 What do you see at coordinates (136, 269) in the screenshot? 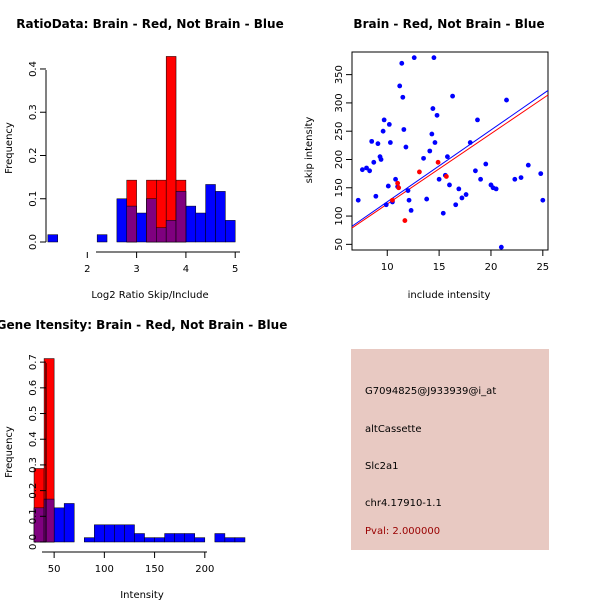
I see `x-tick-label-1: 3` at bounding box center [136, 269].